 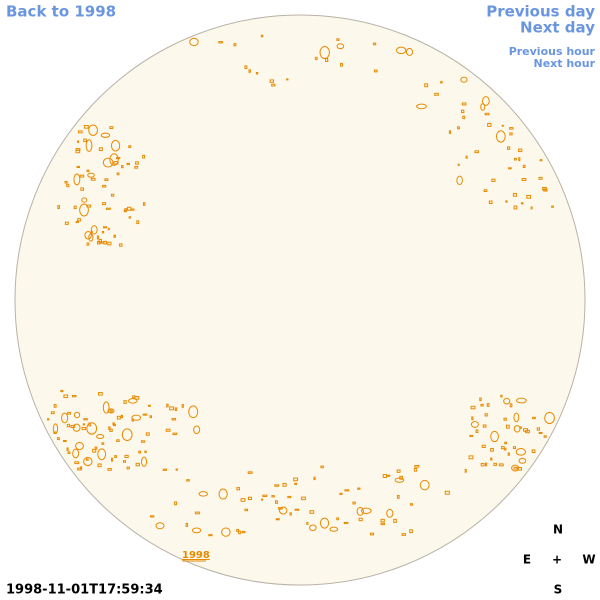 What do you see at coordinates (552, 51) in the screenshot?
I see `previous-hour-link: Previous hour` at bounding box center [552, 51].